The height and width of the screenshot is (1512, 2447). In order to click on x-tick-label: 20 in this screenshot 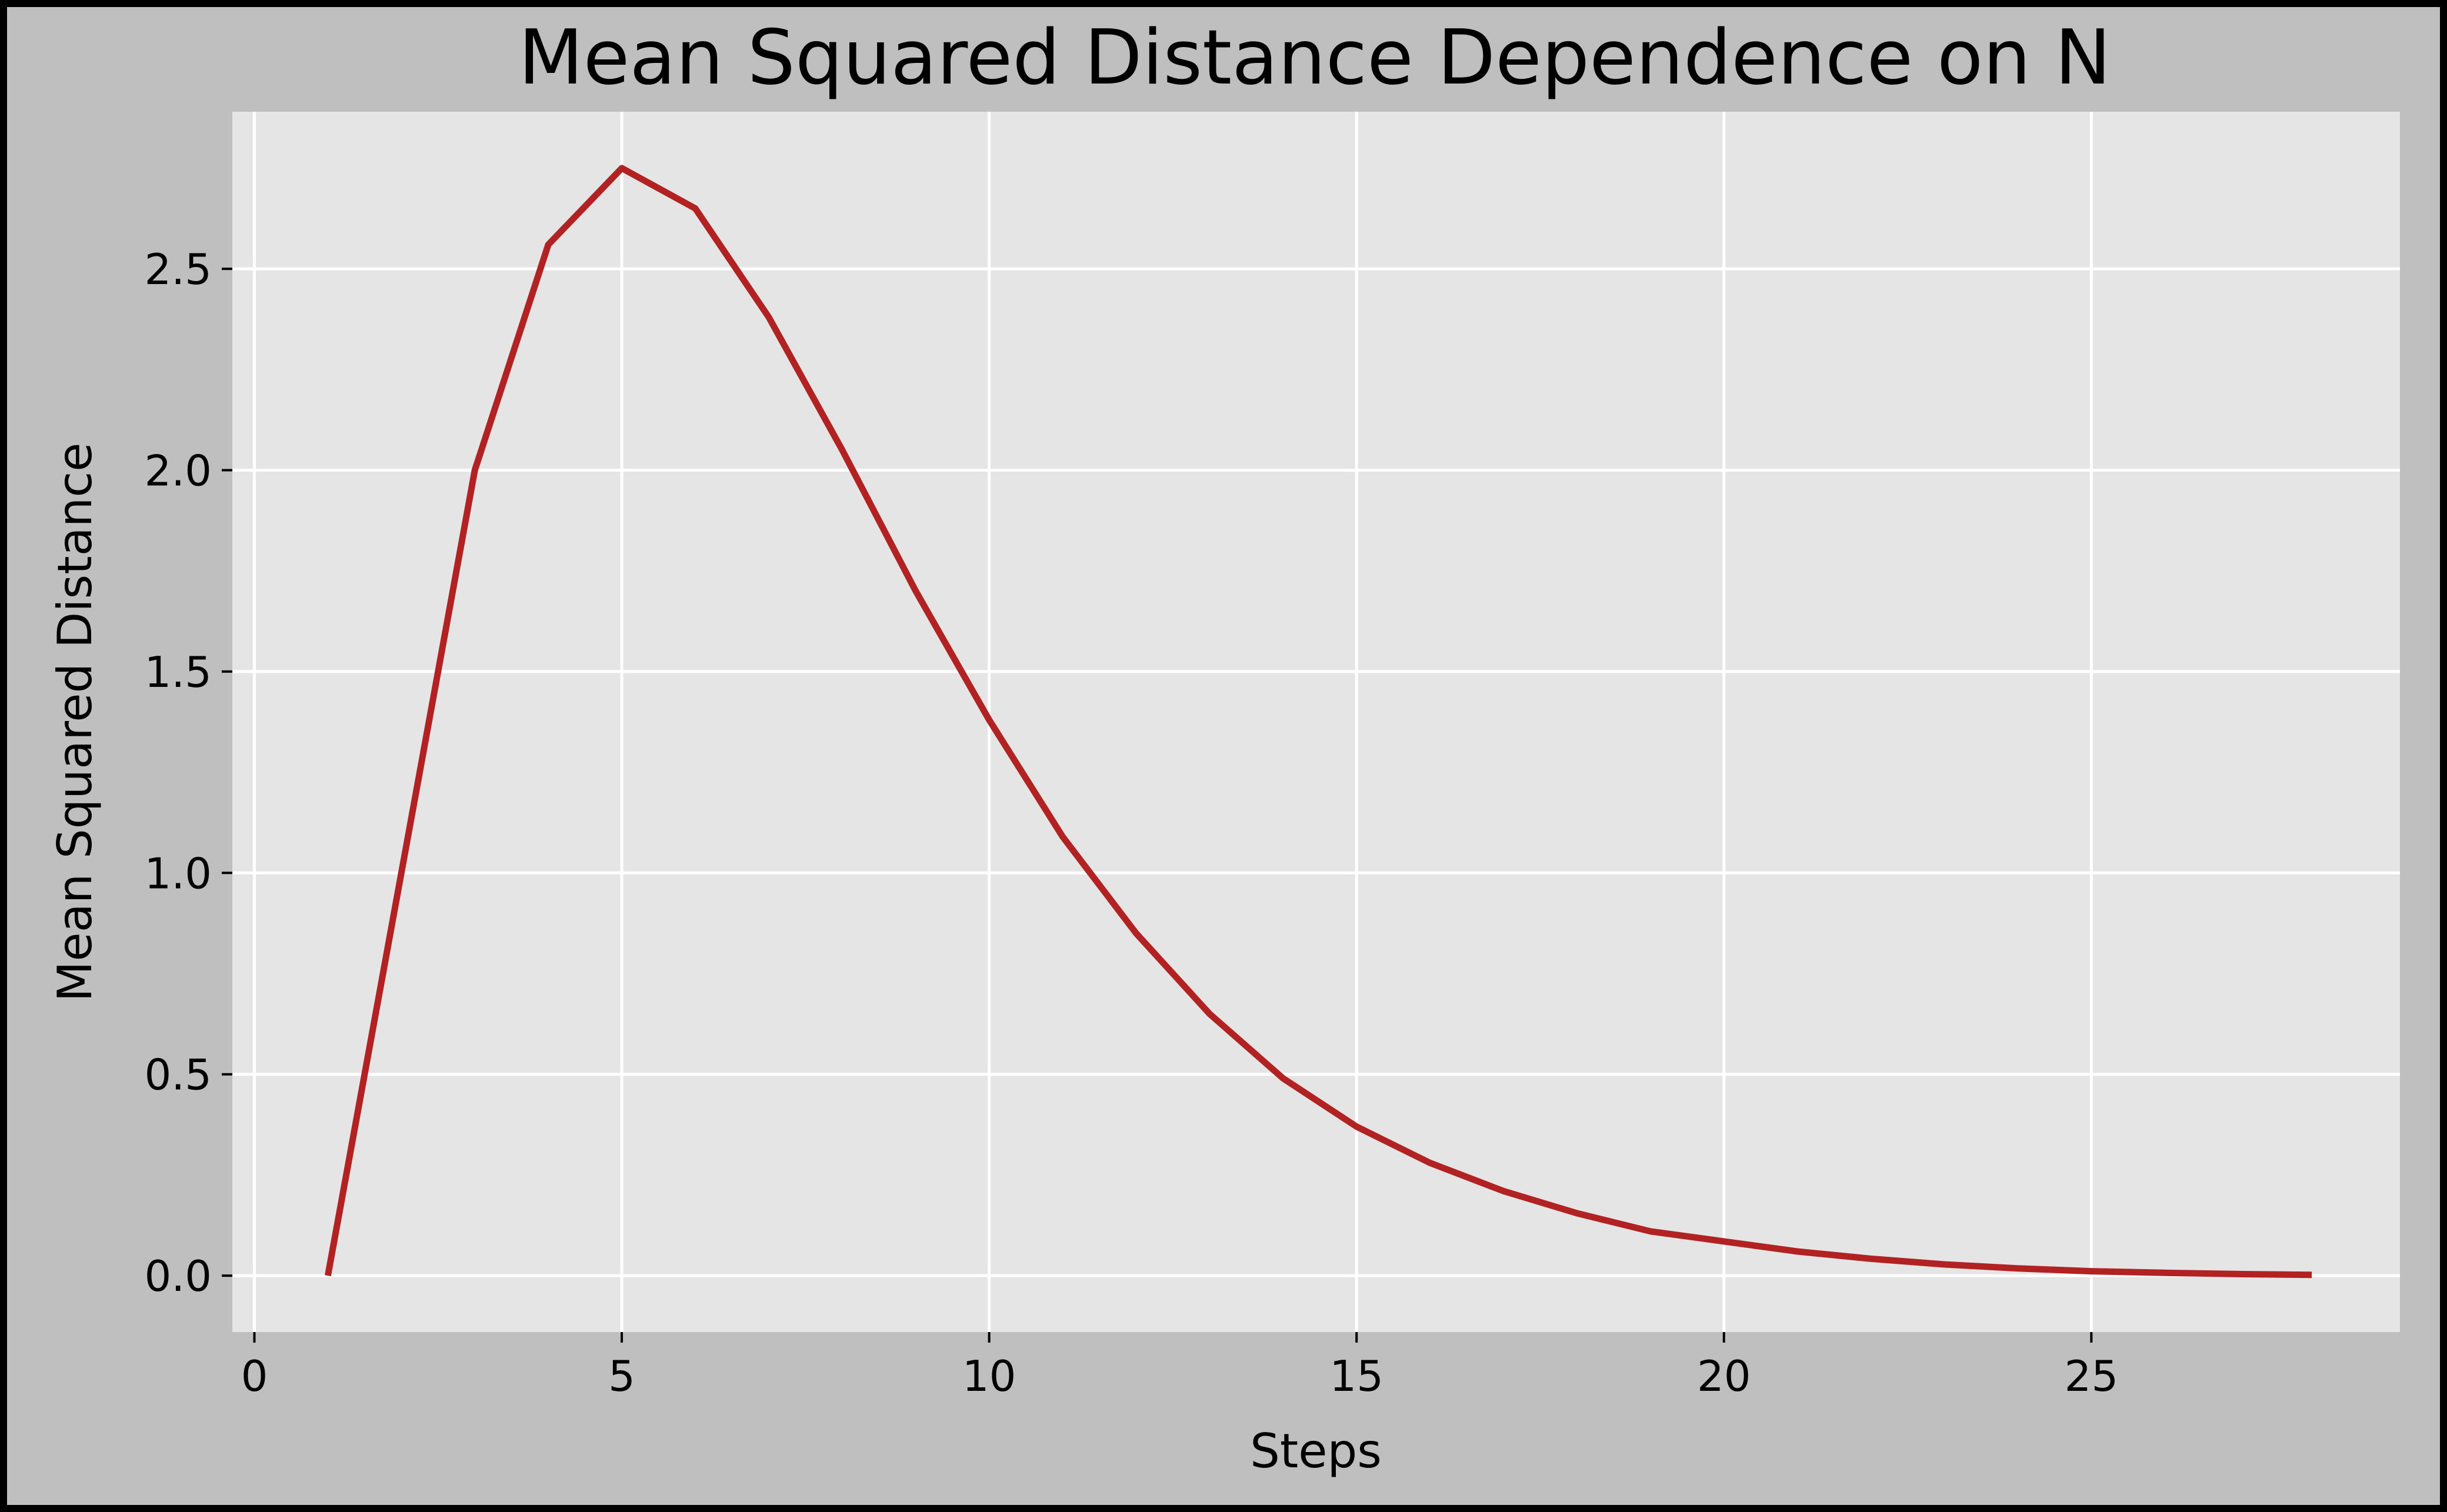, I will do `click(1724, 1376)`.